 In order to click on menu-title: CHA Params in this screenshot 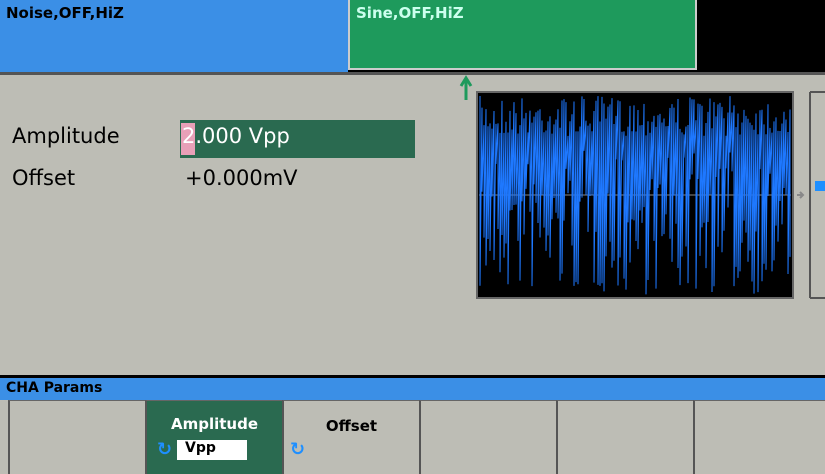, I will do `click(412, 389)`.